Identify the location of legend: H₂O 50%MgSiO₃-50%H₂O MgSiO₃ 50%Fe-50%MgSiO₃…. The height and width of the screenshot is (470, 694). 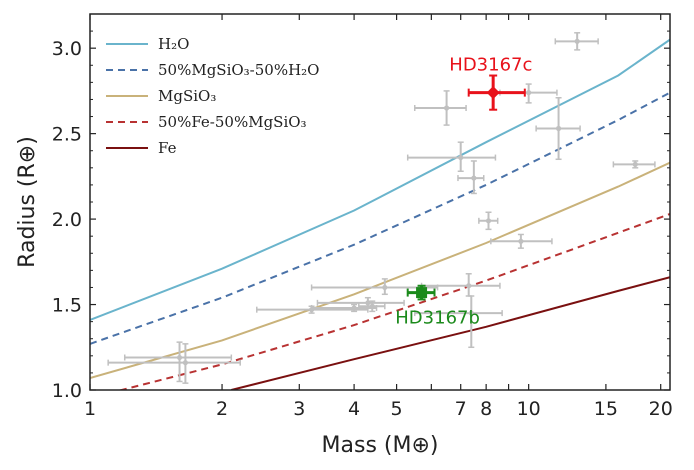
(212, 96).